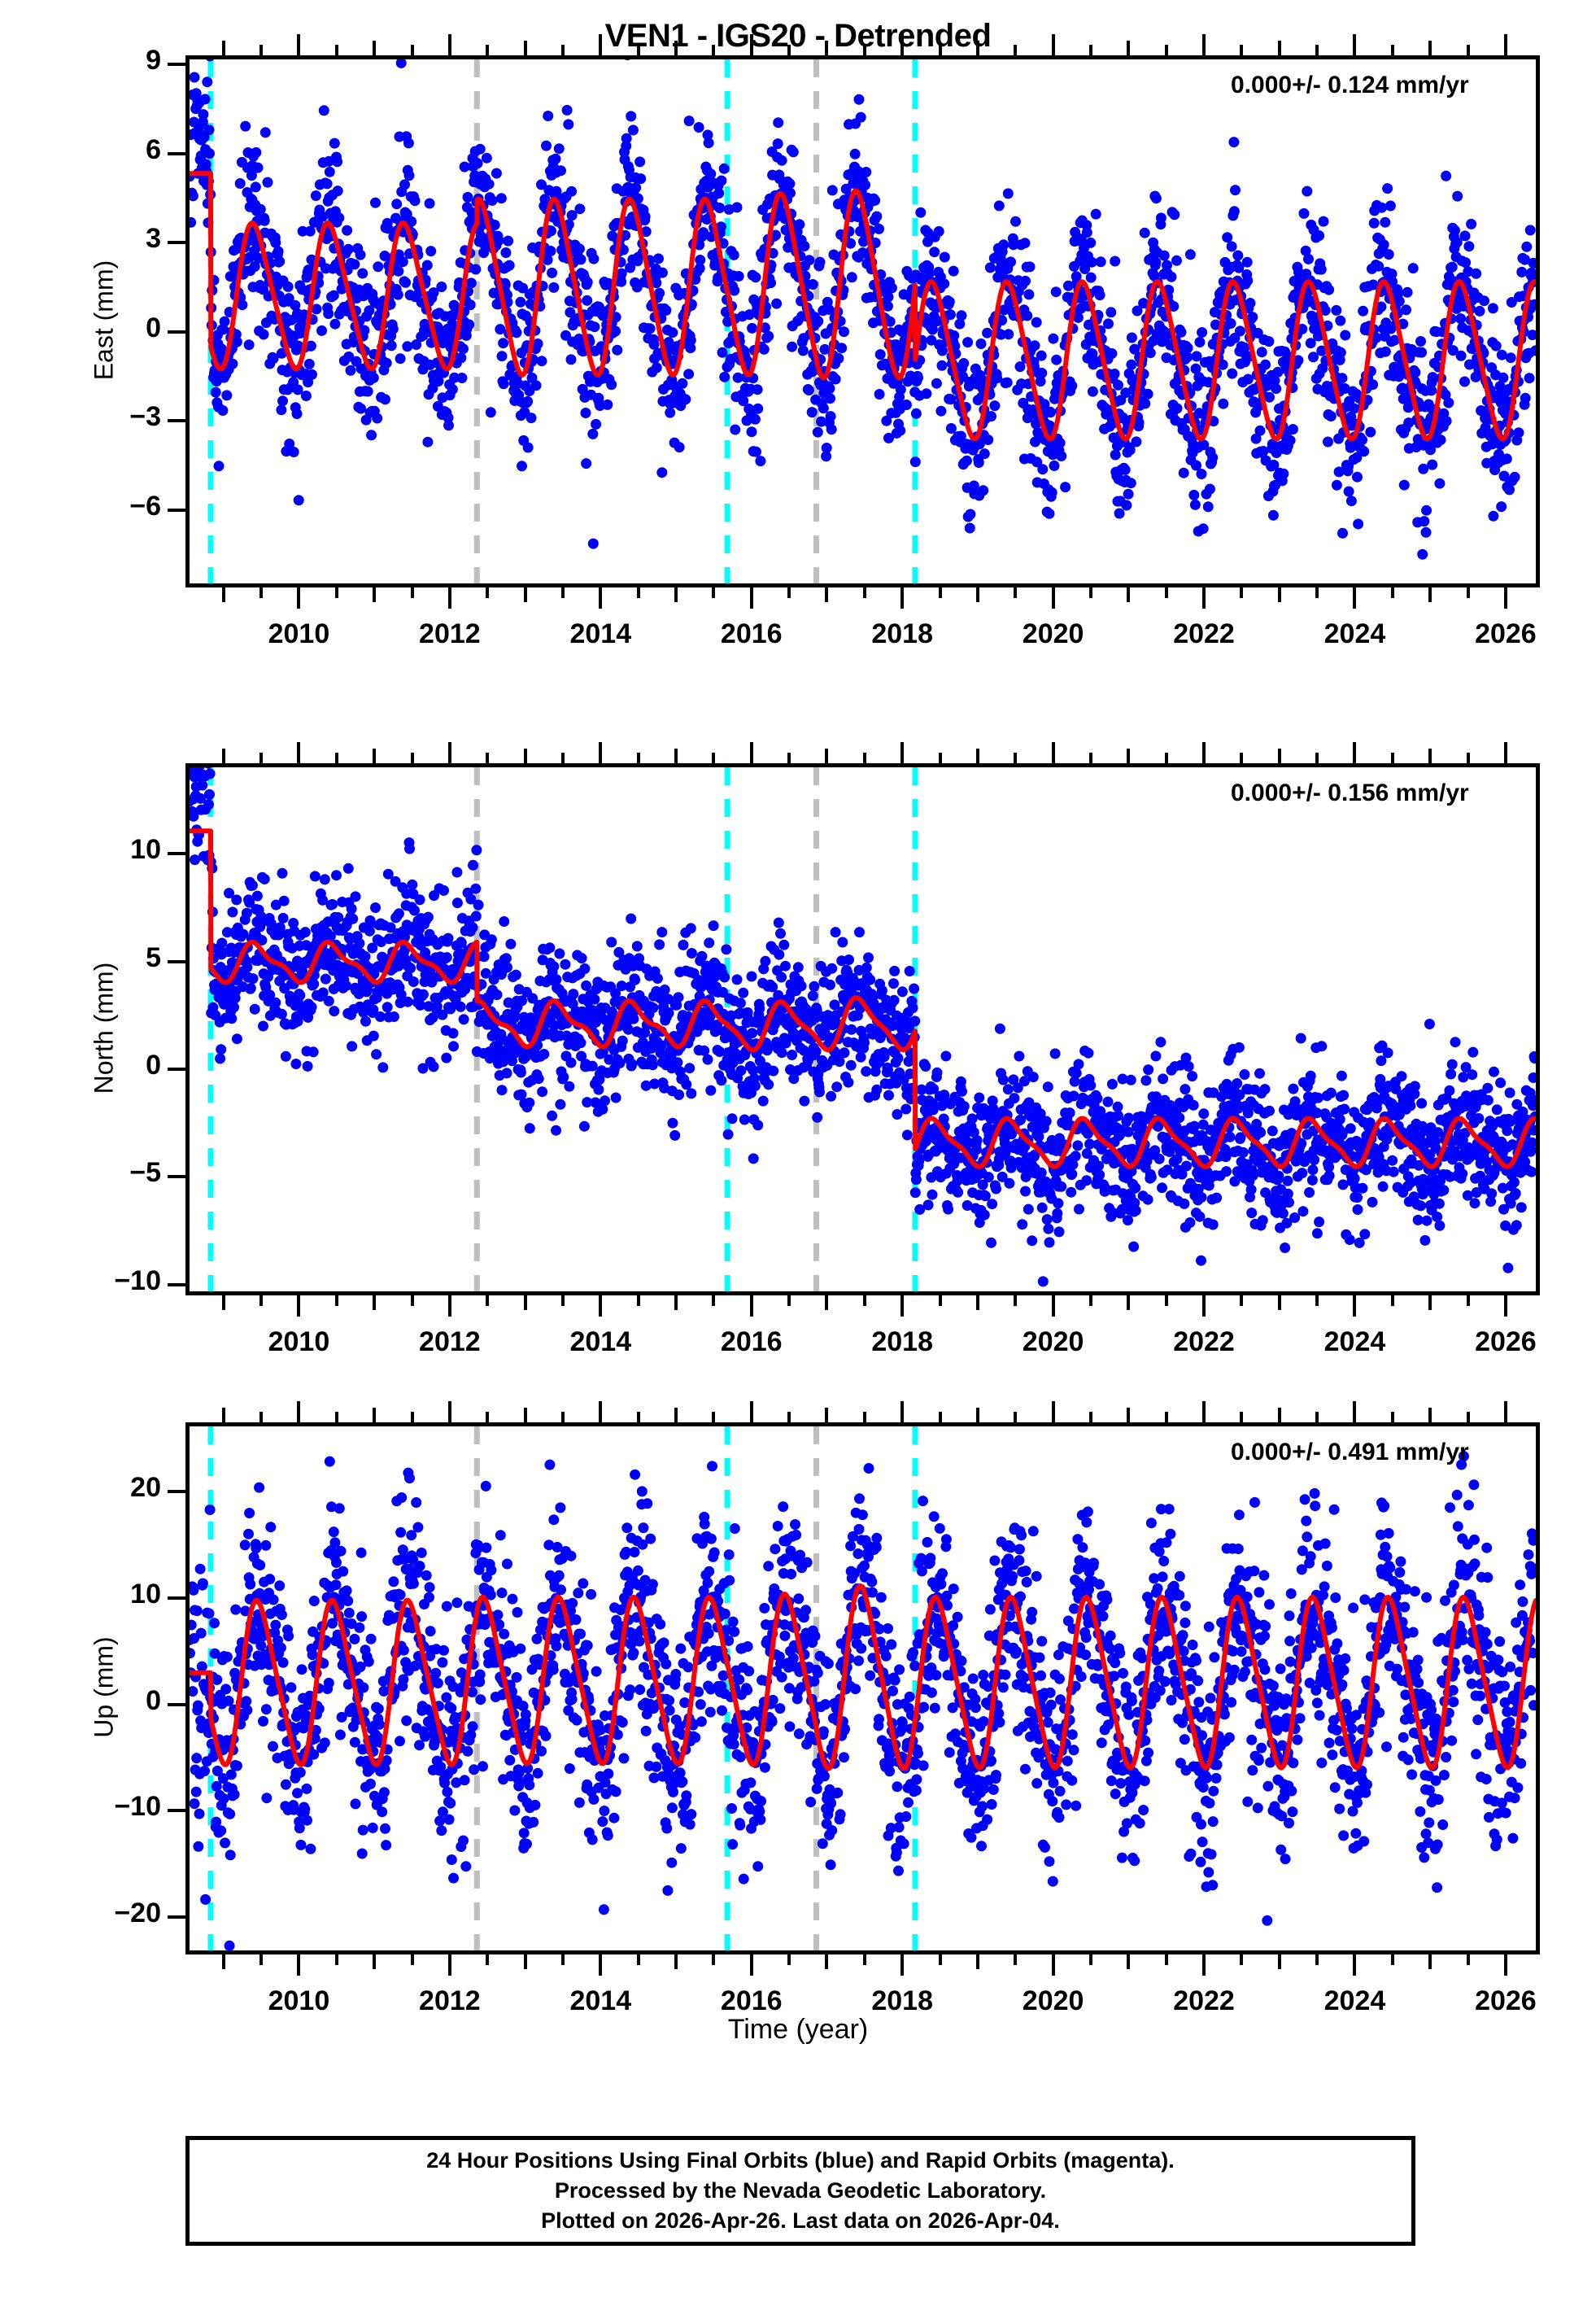 This screenshot has height=2306, width=1596. I want to click on x-tick-label-north-7: 2024, so click(1354, 1342).